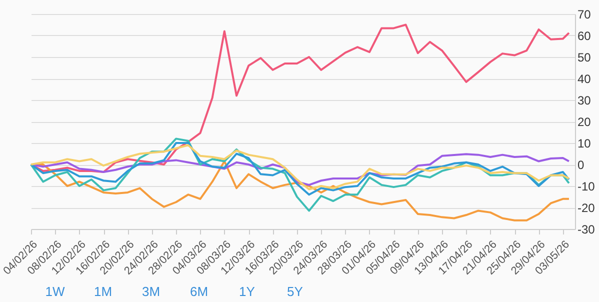 The width and height of the screenshot is (604, 302). What do you see at coordinates (55, 291) in the screenshot?
I see `text: 1W` at bounding box center [55, 291].